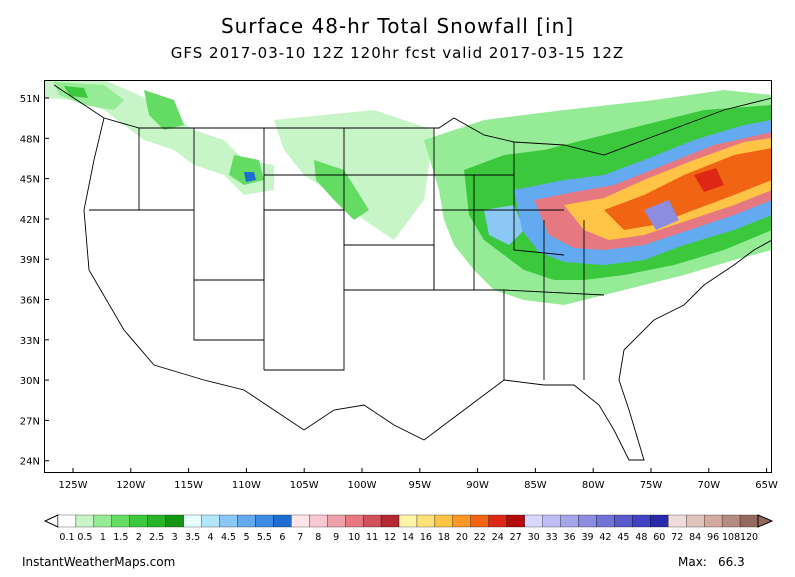 This screenshot has height=577, width=795. Describe the element at coordinates (593, 485) in the screenshot. I see `lon-tick-label: 80W` at that location.